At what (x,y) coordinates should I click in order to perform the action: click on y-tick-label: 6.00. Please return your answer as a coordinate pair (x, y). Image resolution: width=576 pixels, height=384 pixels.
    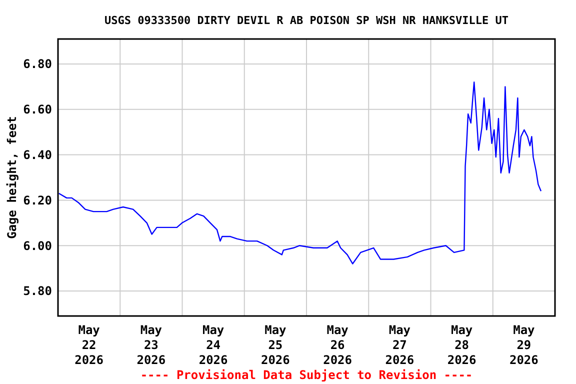
    Looking at the image, I should click on (37, 245).